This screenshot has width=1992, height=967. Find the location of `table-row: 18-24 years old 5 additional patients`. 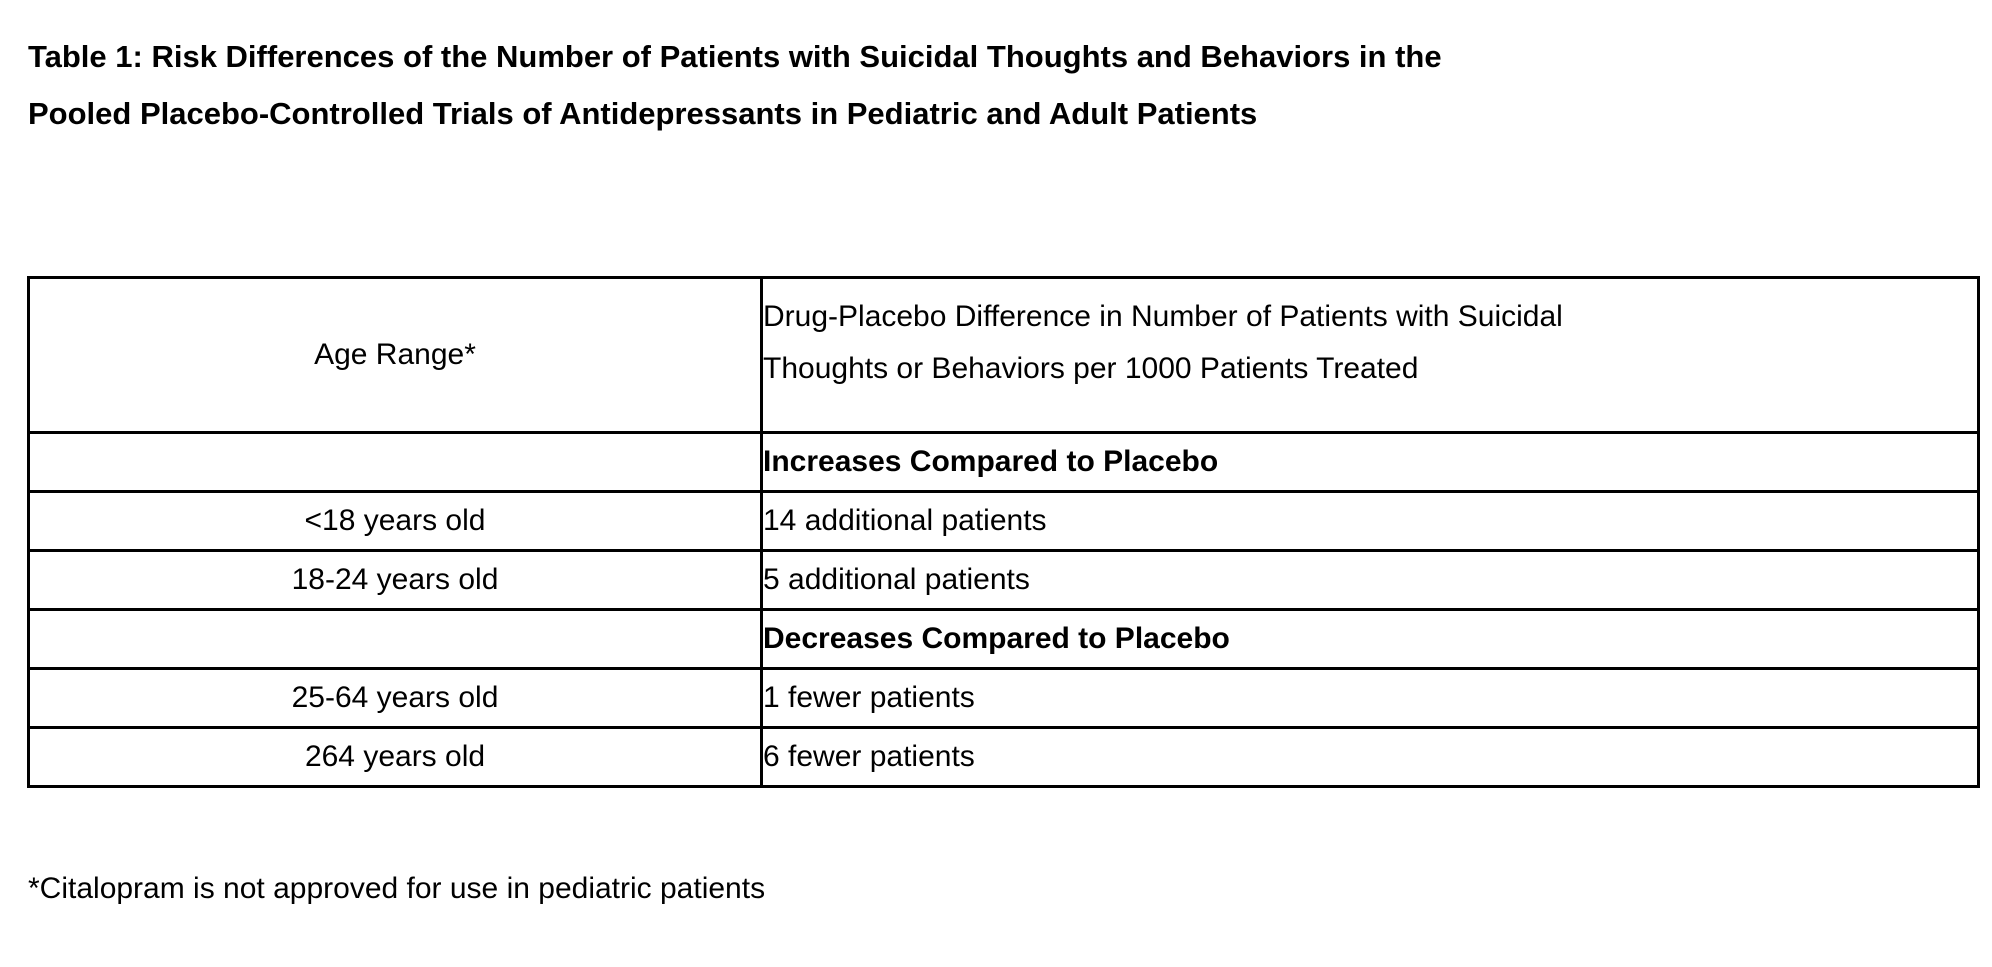

table-row: 18-24 years old 5 additional patients is located at coordinates (1003, 580).